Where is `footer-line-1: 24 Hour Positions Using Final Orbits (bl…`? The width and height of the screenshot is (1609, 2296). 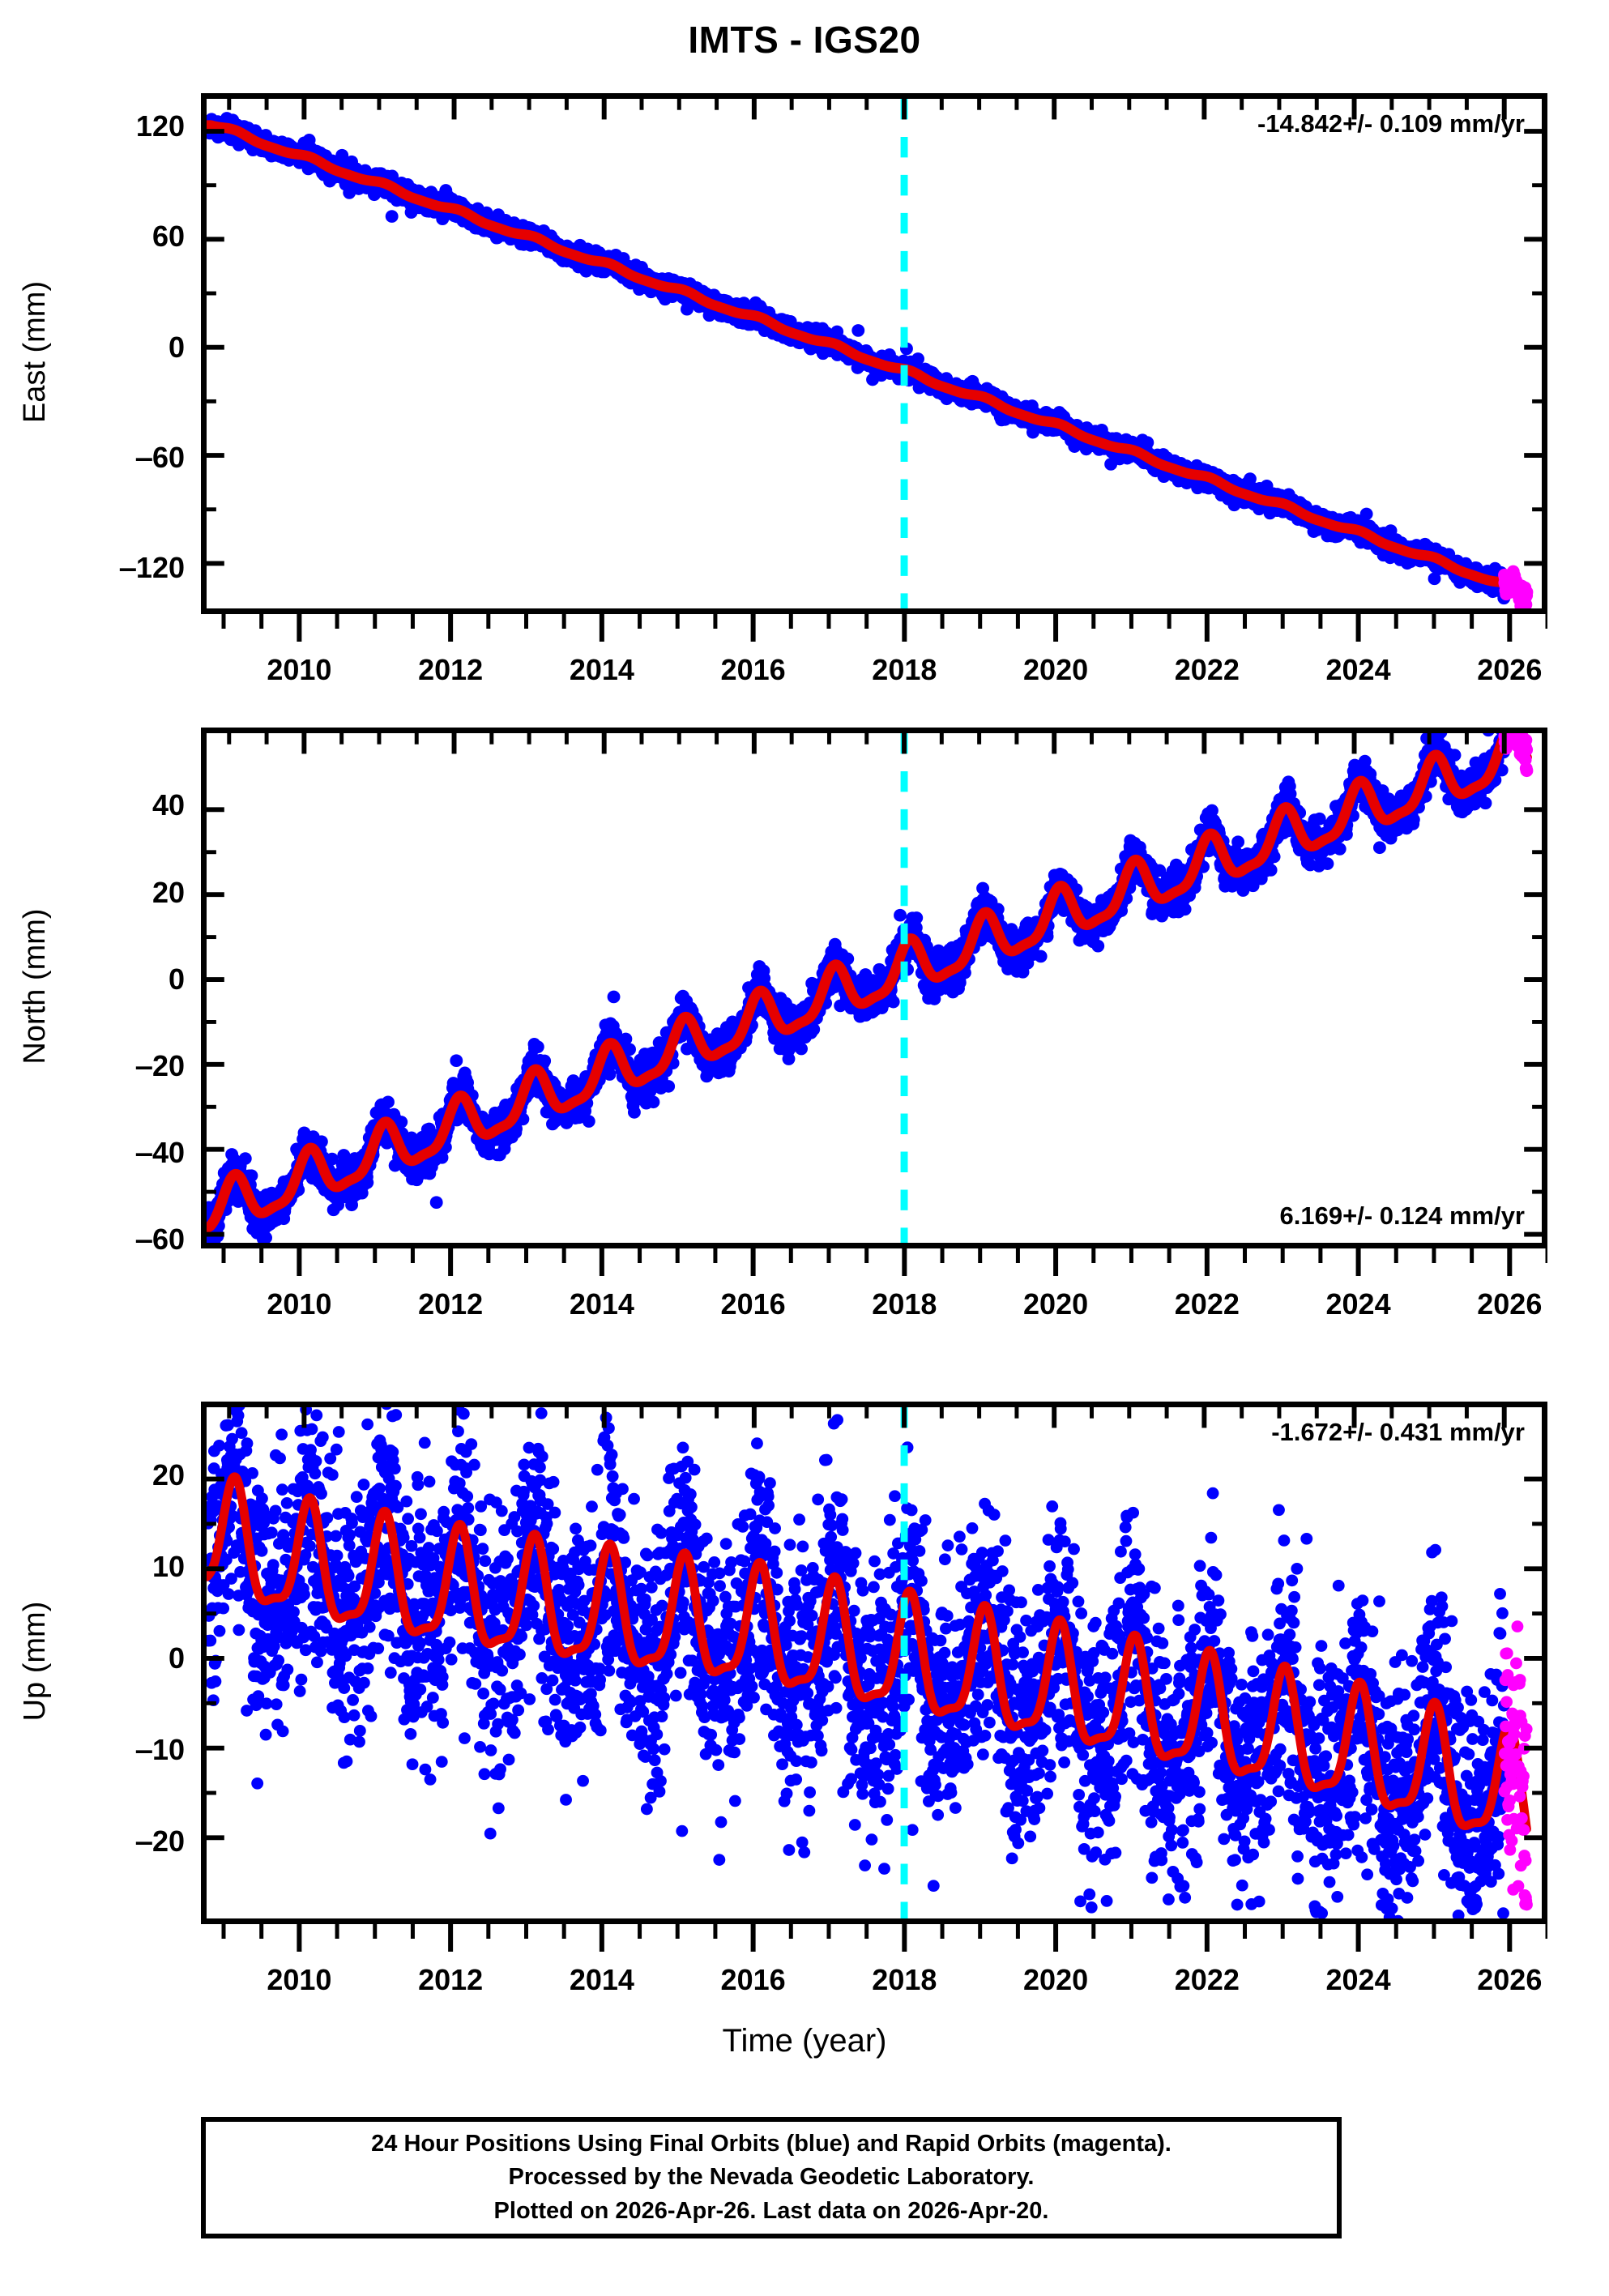 footer-line-1: 24 Hour Positions Using Final Orbits (bl… is located at coordinates (771, 2144).